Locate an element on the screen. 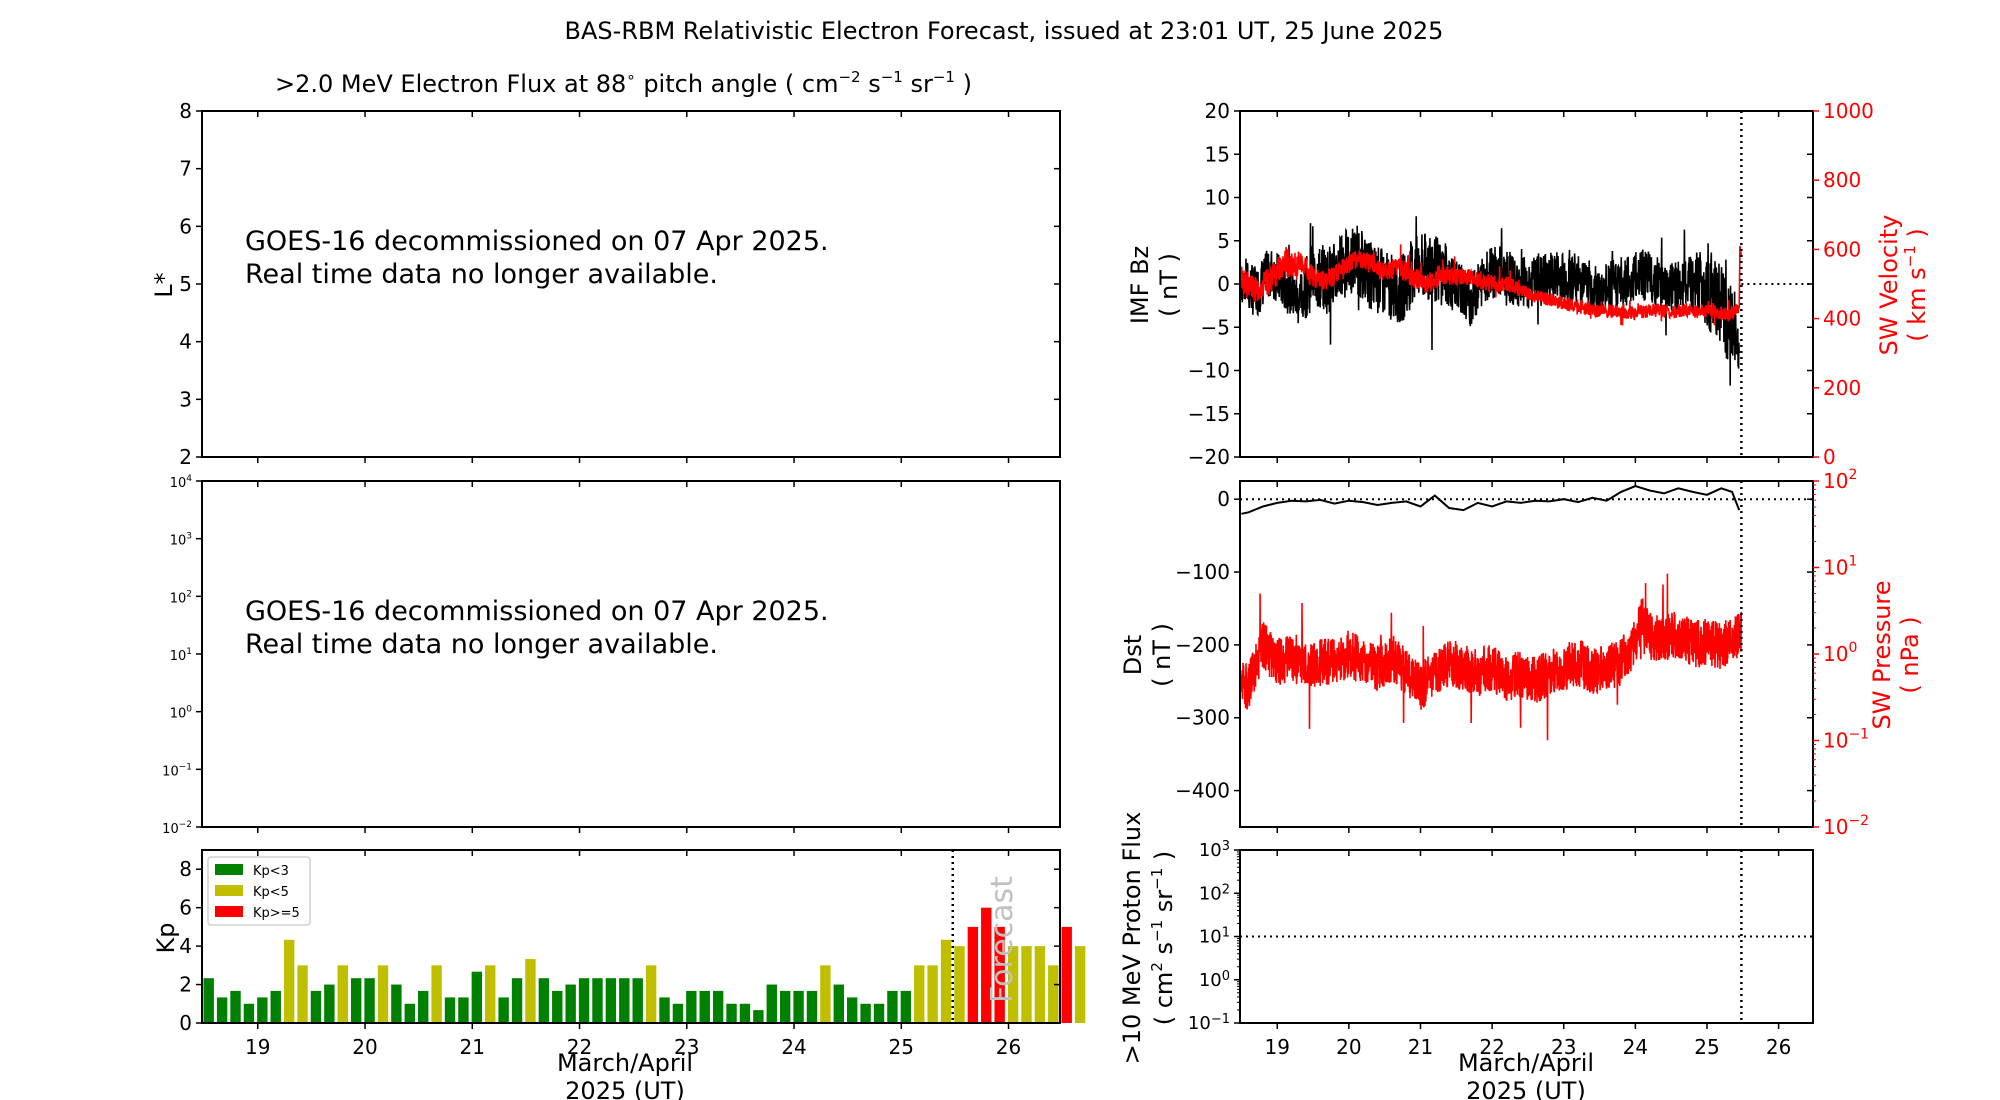 The height and width of the screenshot is (1100, 2000). dst-series is located at coordinates (1491, 500).